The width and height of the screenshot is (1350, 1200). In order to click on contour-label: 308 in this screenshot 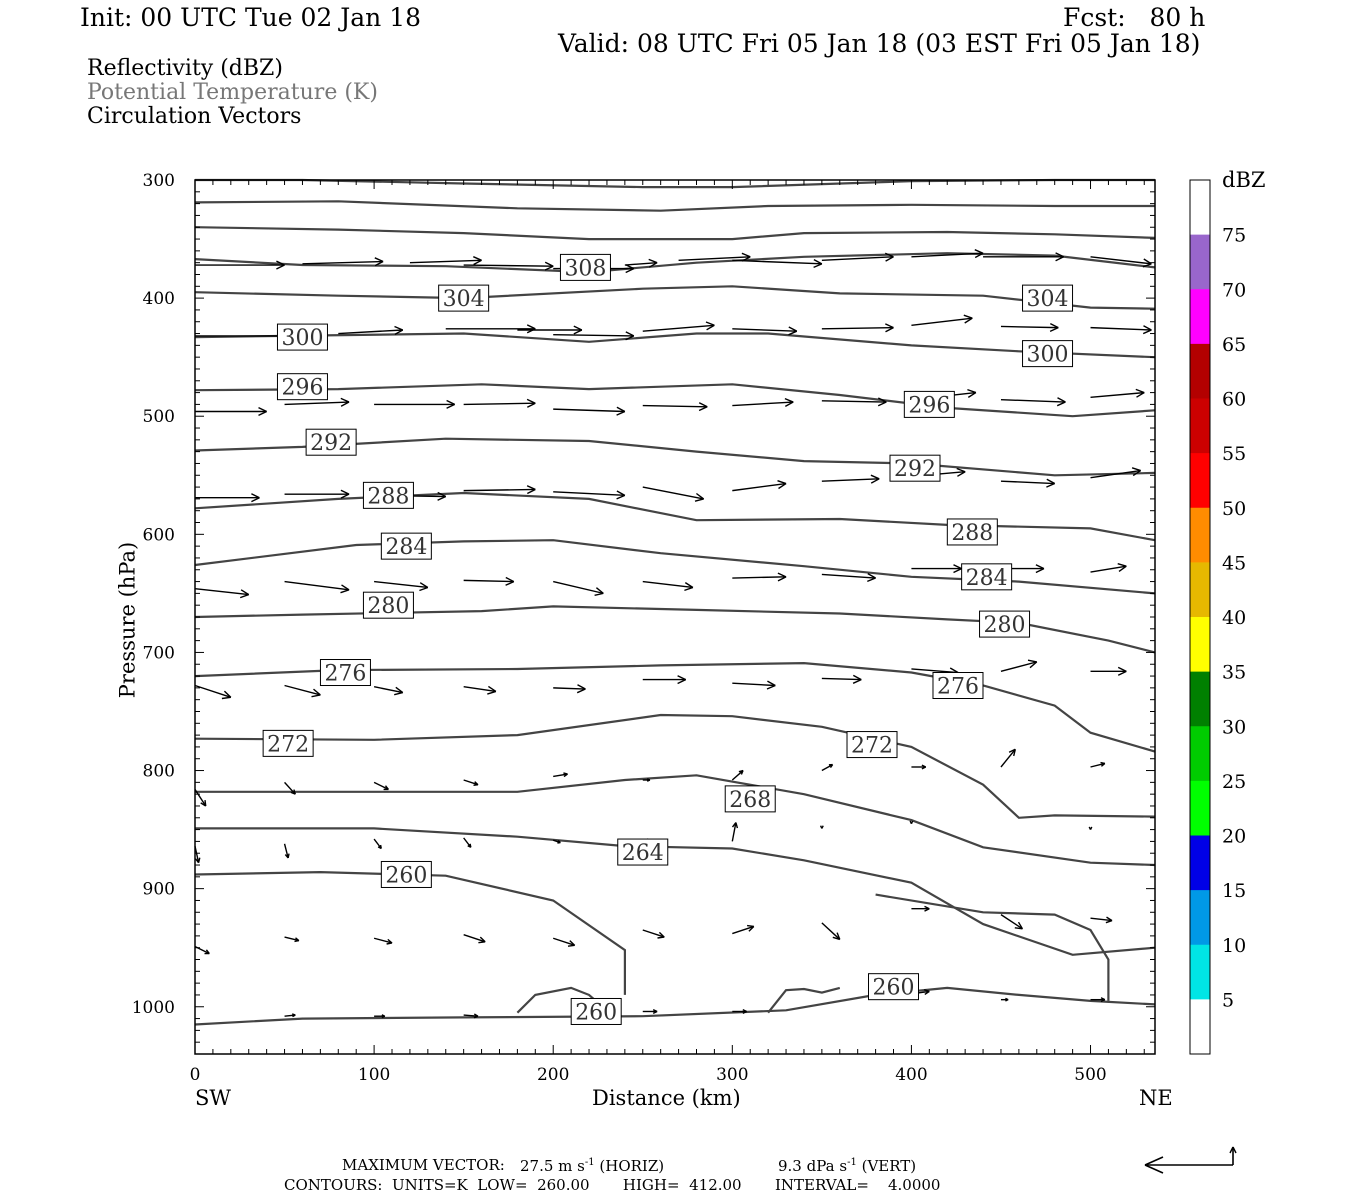, I will do `click(585, 267)`.